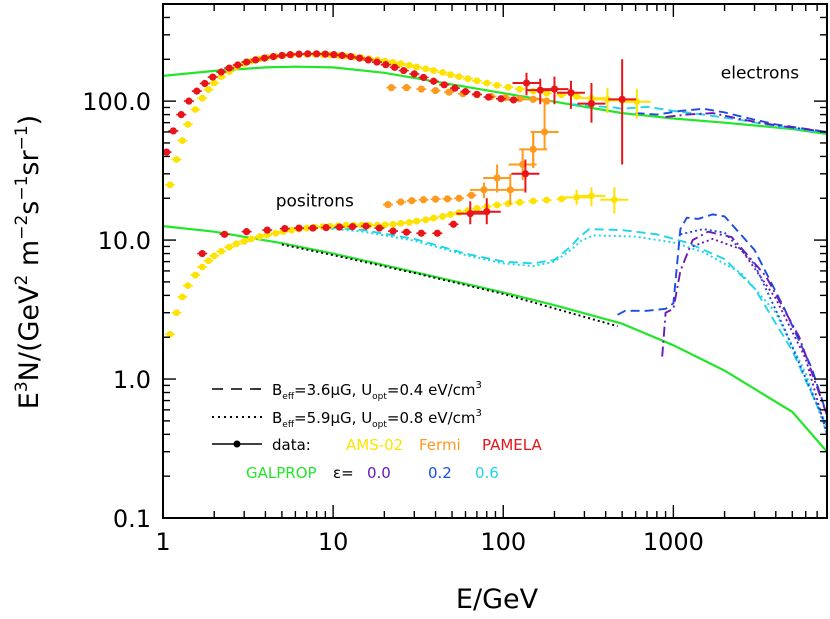 This screenshot has height=619, width=830. I want to click on legend-line1: Beff=3.6μG, Uopt=0.4 eV/cm3, so click(377, 391).